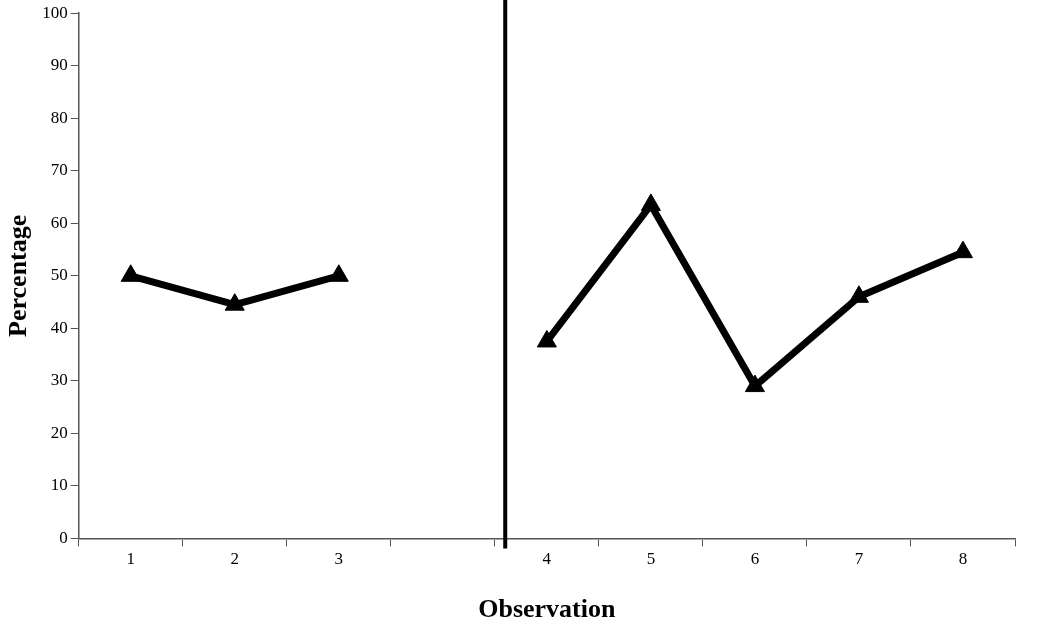 The image size is (1045, 630). I want to click on y-tick-label: 60, so click(59, 222).